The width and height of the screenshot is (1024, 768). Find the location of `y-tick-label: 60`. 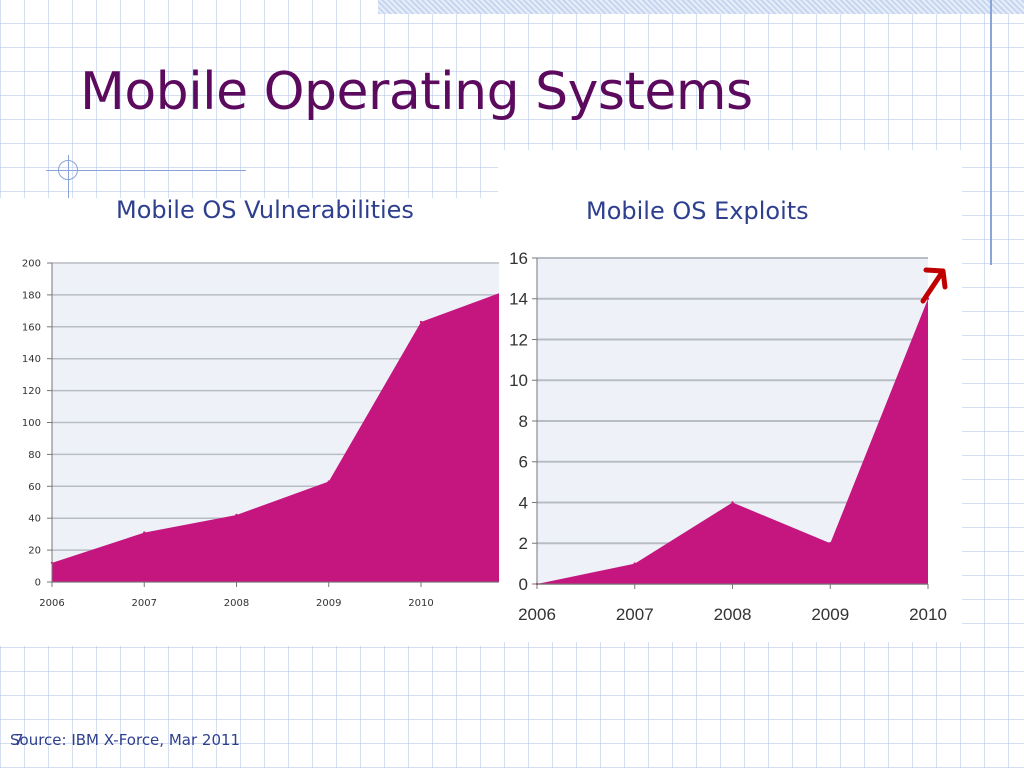

y-tick-label: 60 is located at coordinates (34, 487).